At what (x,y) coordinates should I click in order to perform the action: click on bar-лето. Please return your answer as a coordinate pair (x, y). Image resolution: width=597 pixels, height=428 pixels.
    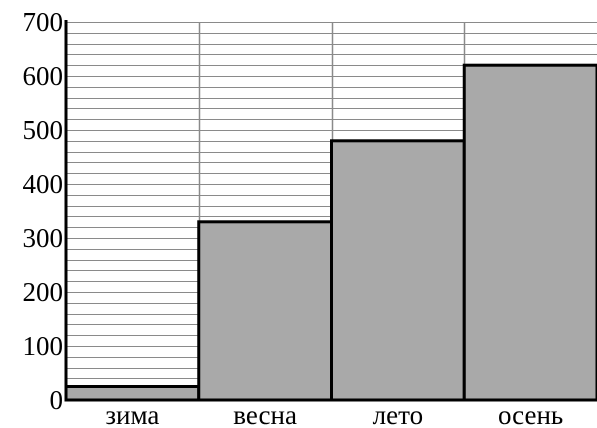
    Looking at the image, I should click on (398, 270).